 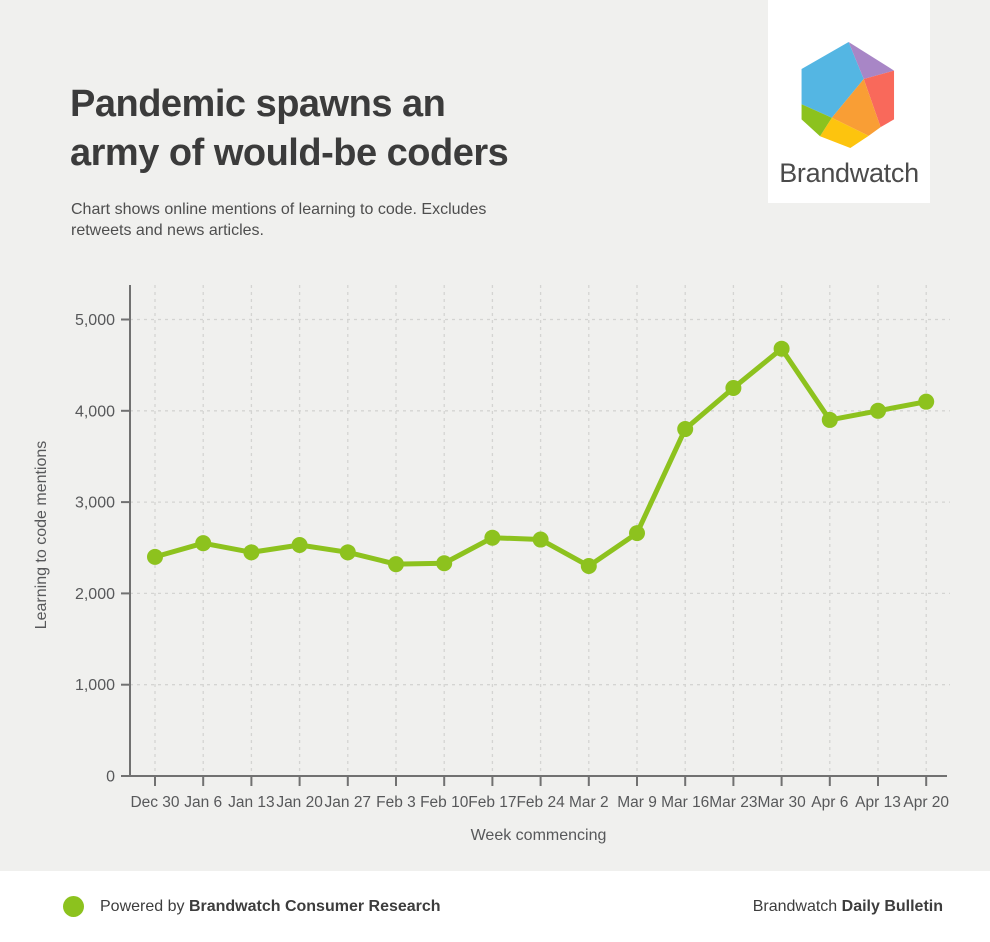 I want to click on y-tick-label: 5,000, so click(x=95, y=320).